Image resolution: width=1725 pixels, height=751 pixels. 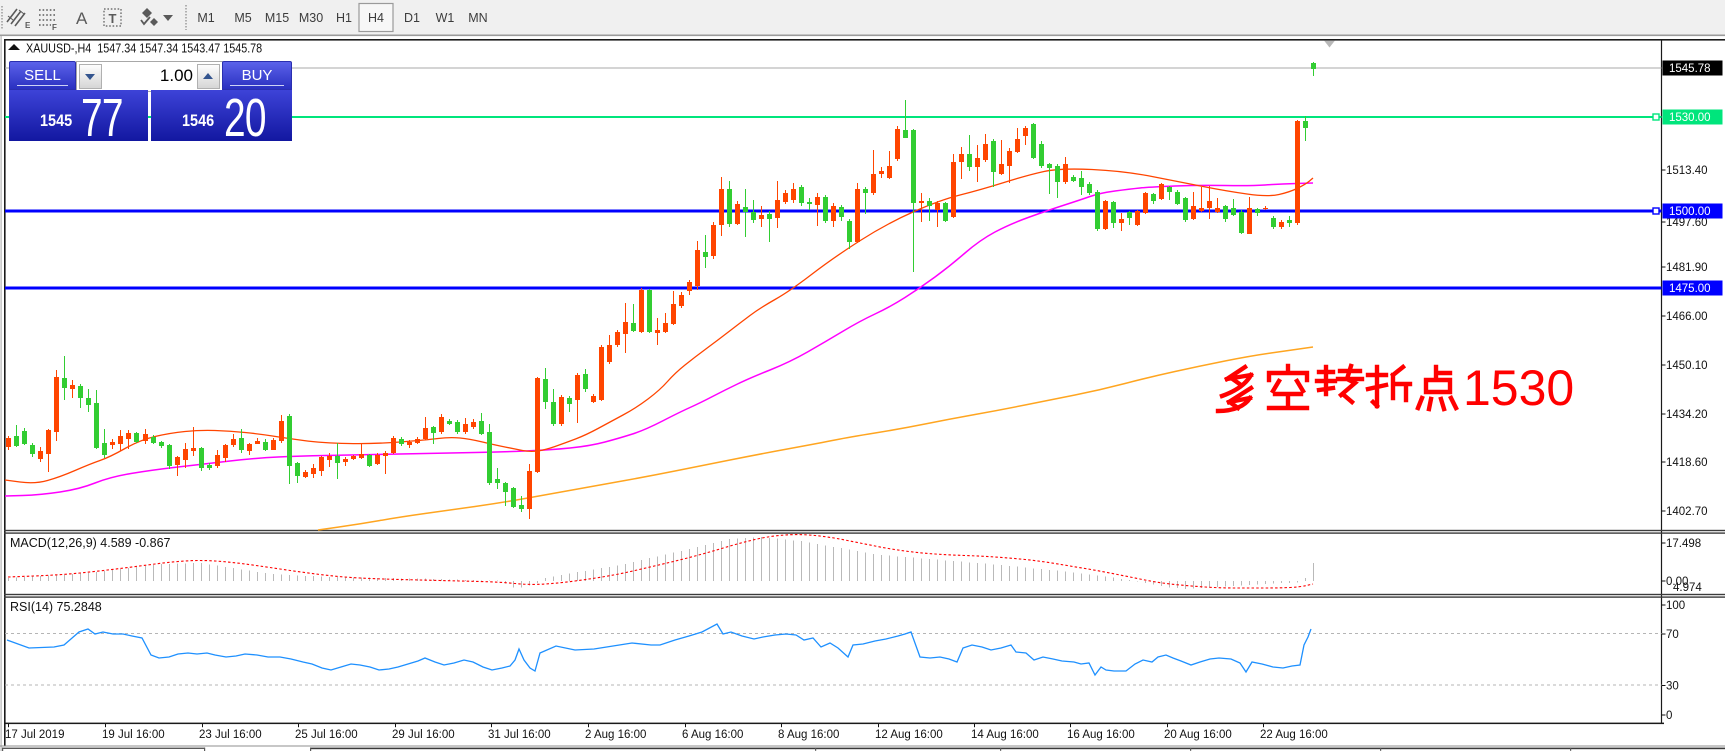 What do you see at coordinates (1687, 366) in the screenshot?
I see `svg-text: 1450.10` at bounding box center [1687, 366].